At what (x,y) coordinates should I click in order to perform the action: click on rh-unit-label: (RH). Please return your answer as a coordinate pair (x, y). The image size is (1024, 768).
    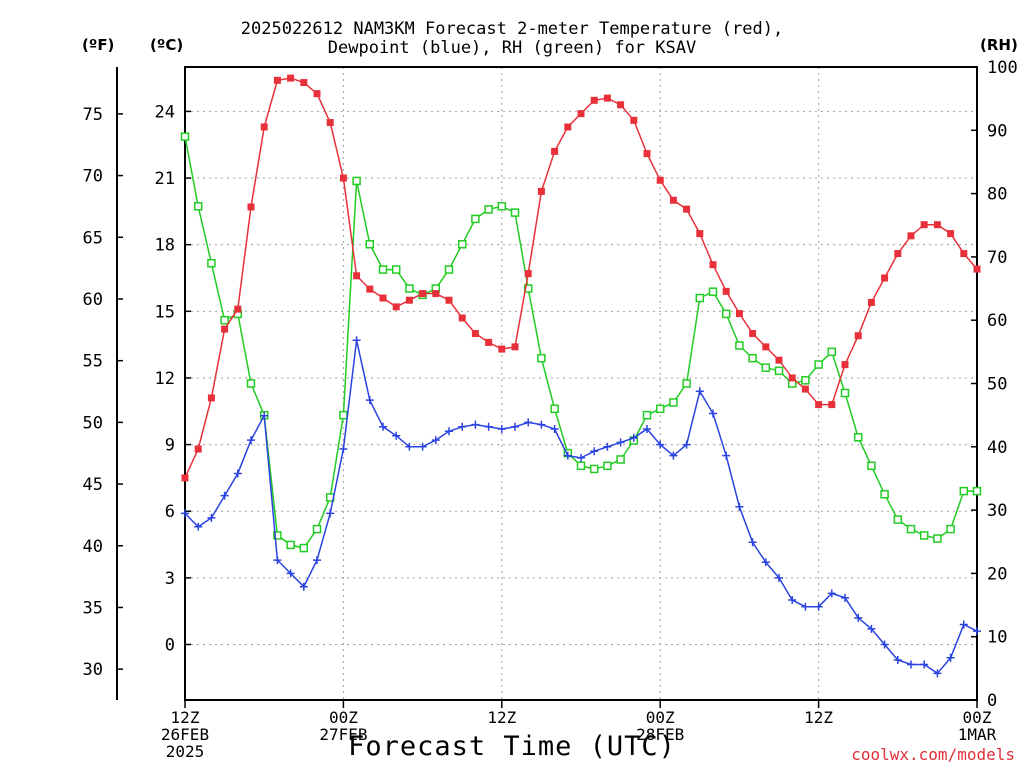
    Looking at the image, I should click on (999, 45).